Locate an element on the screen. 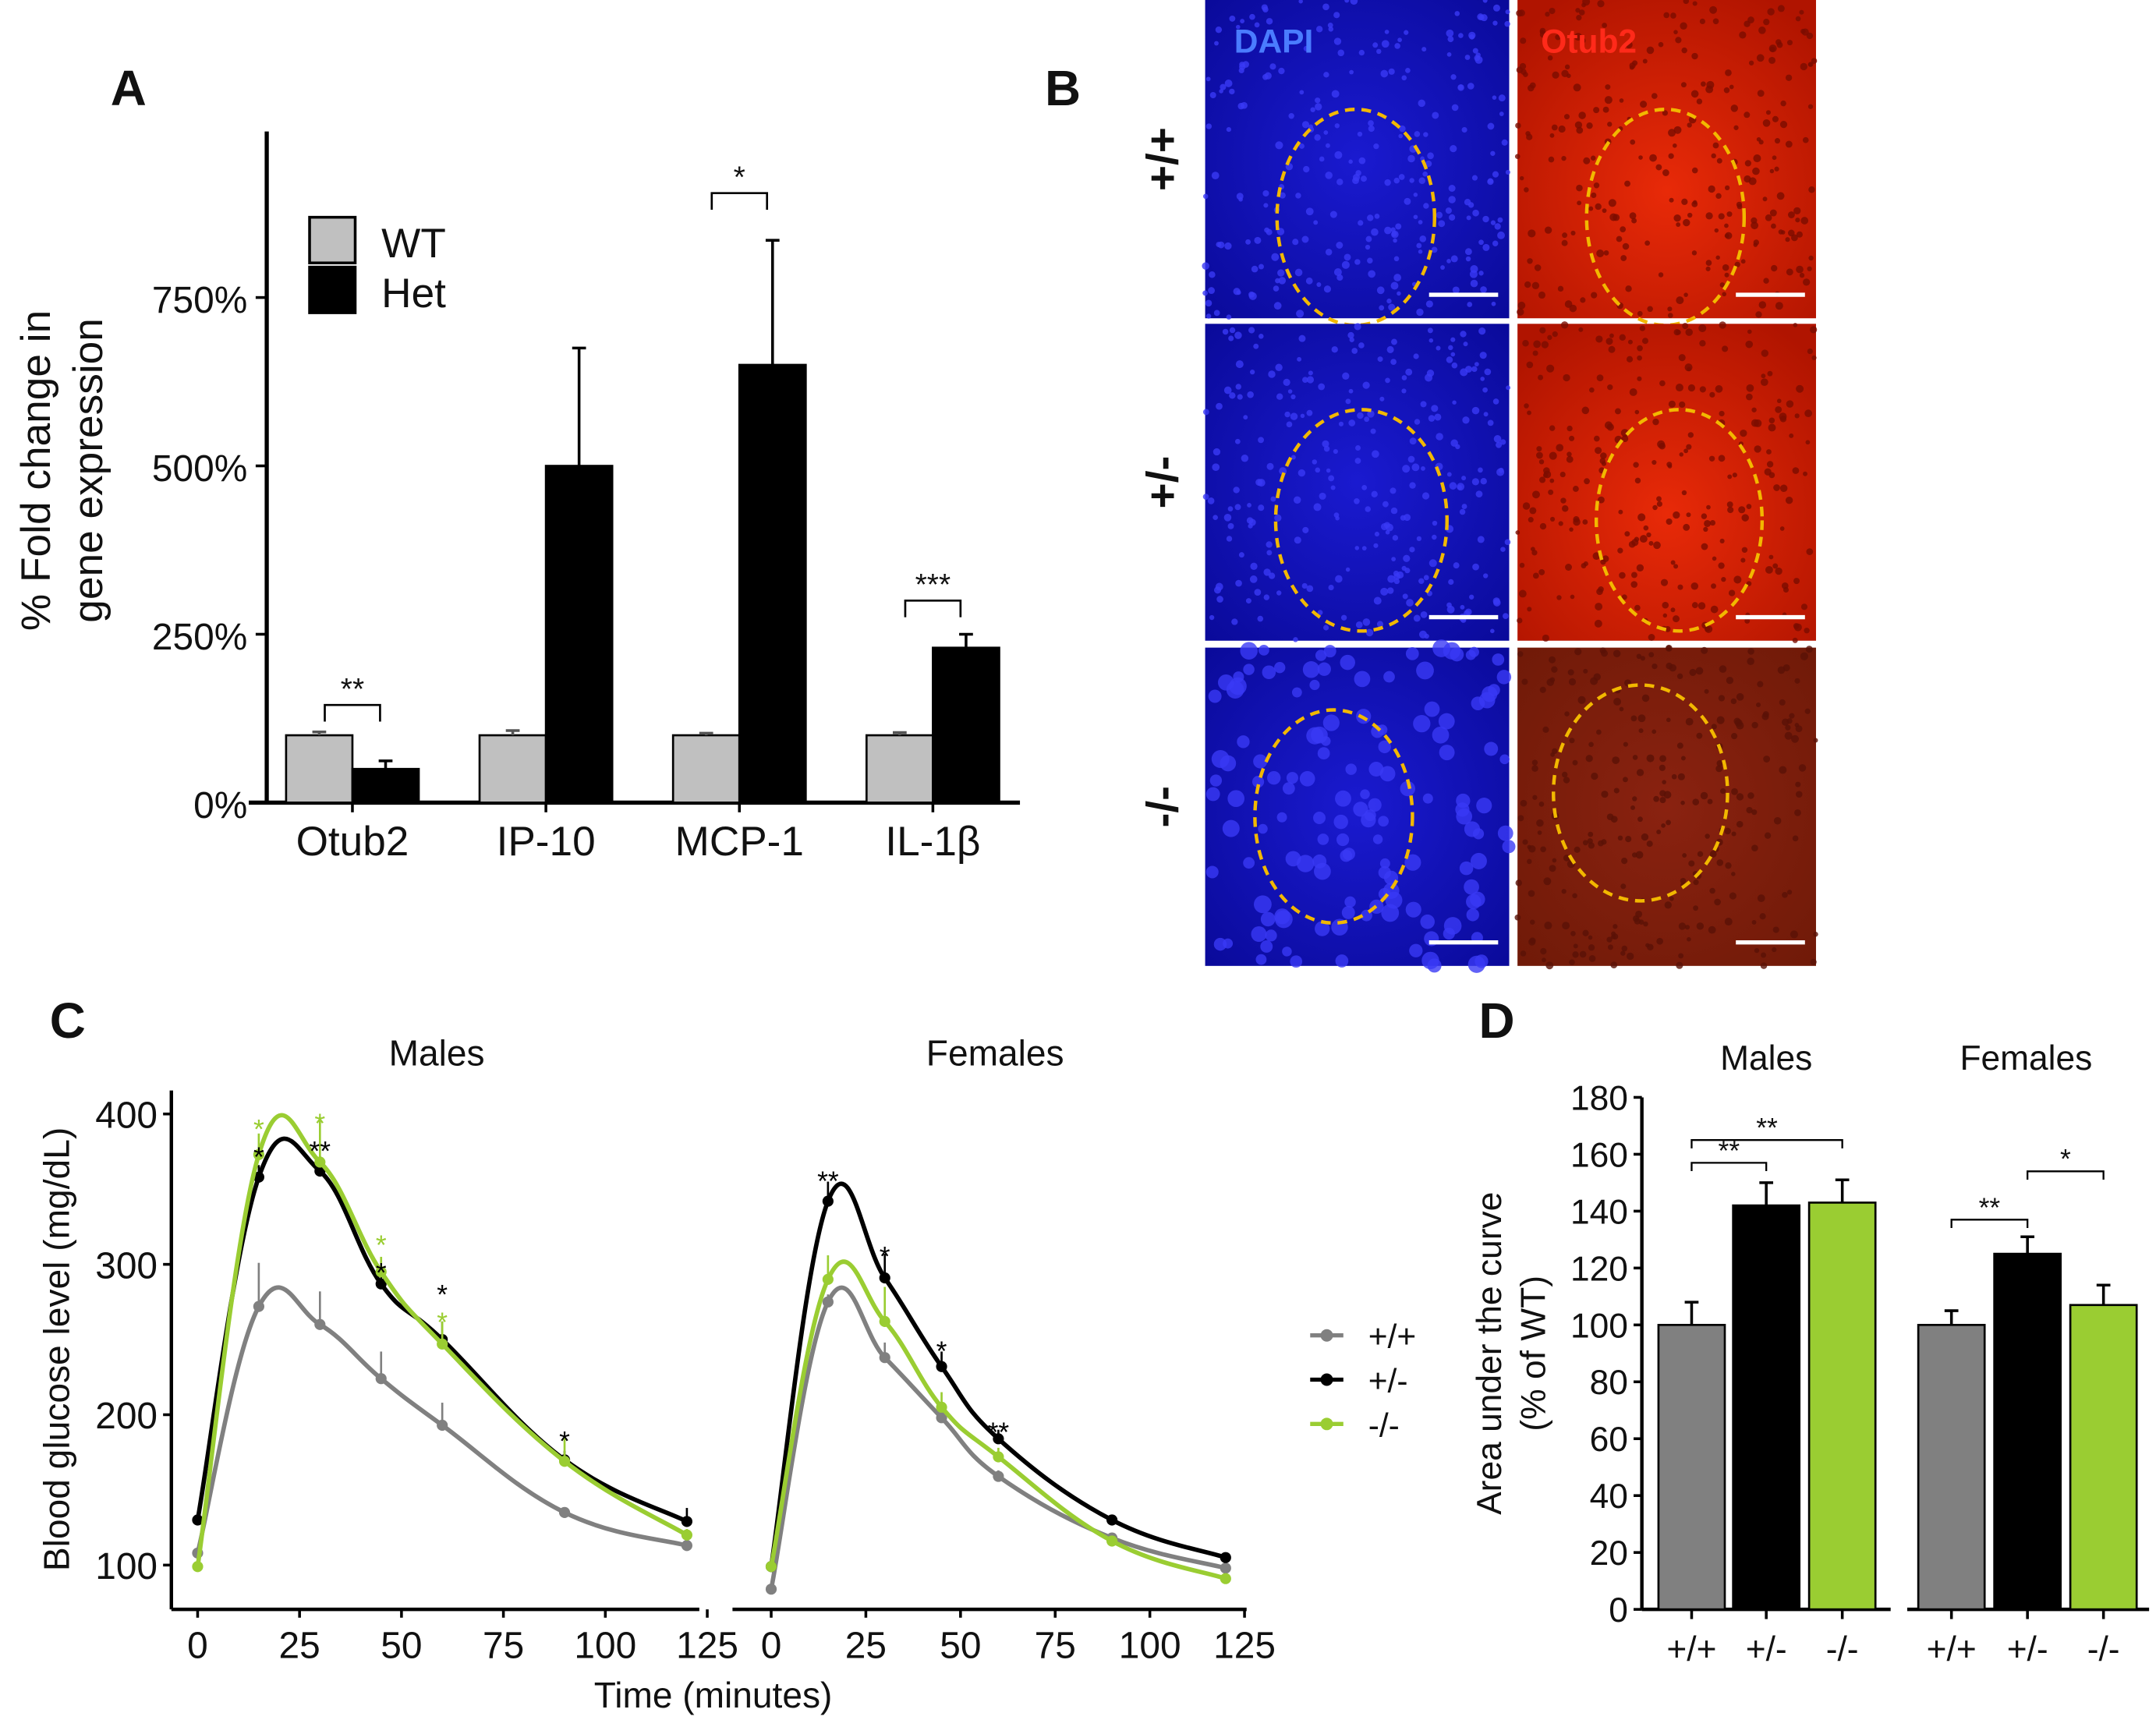 The image size is (2156, 1727). x-tick-label: IL-1β is located at coordinates (933, 842).